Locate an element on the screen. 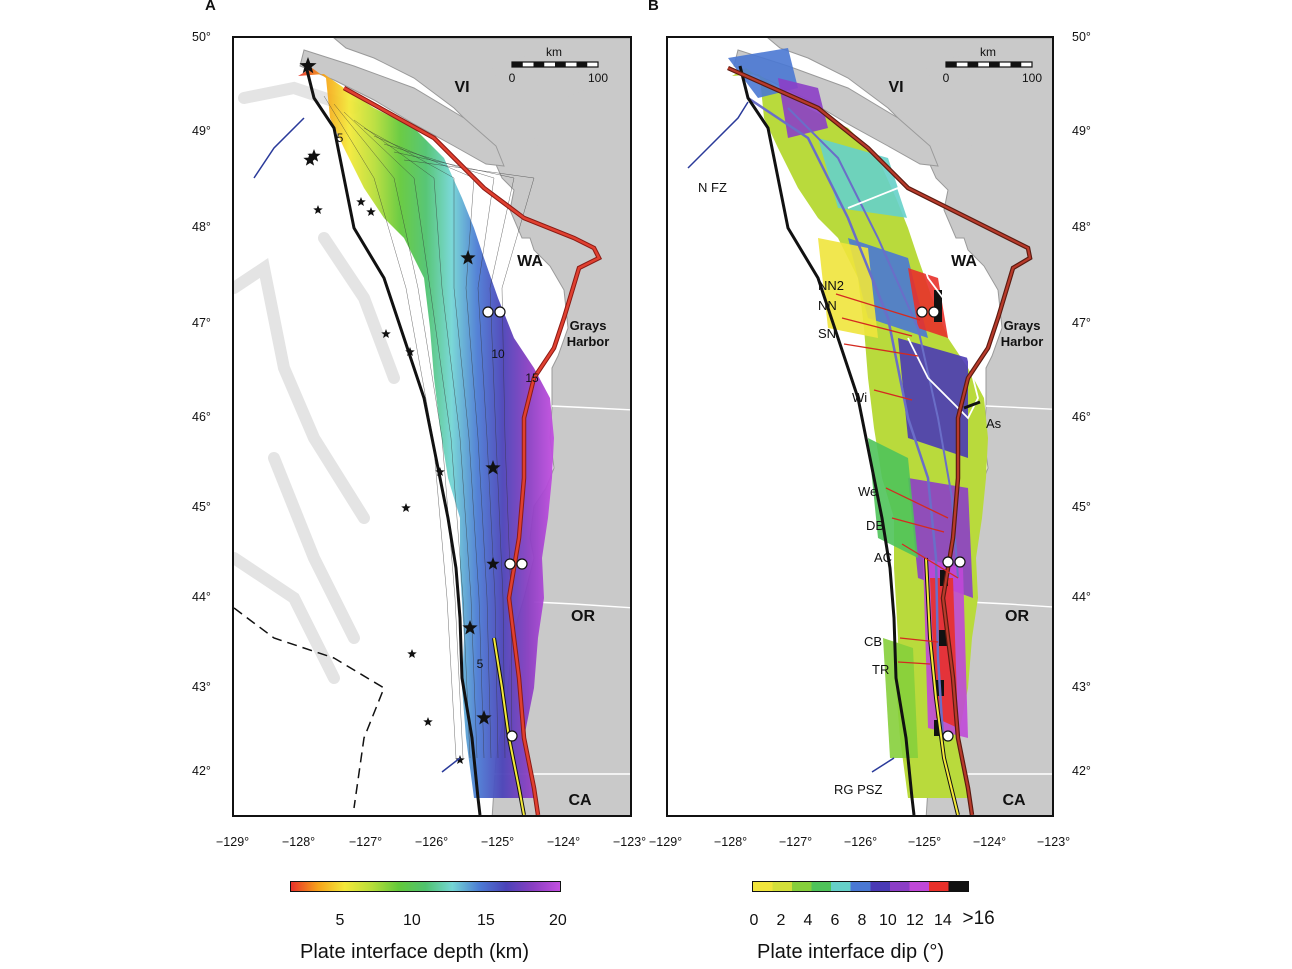  lon-label-b: −127° is located at coordinates (796, 842).